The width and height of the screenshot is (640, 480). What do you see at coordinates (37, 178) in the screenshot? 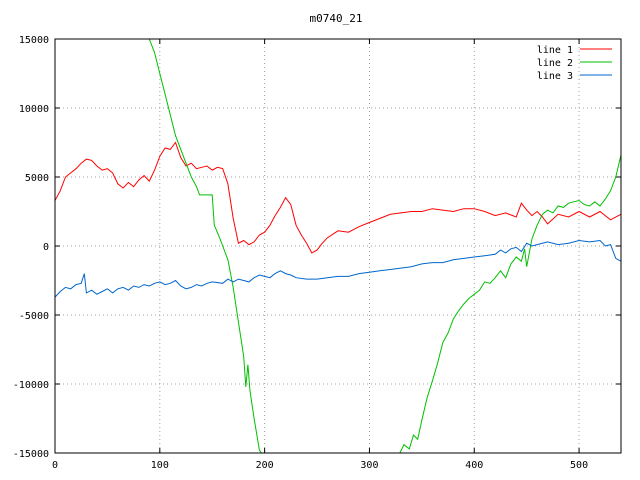
I see `y-tick-label: 5000` at bounding box center [37, 178].